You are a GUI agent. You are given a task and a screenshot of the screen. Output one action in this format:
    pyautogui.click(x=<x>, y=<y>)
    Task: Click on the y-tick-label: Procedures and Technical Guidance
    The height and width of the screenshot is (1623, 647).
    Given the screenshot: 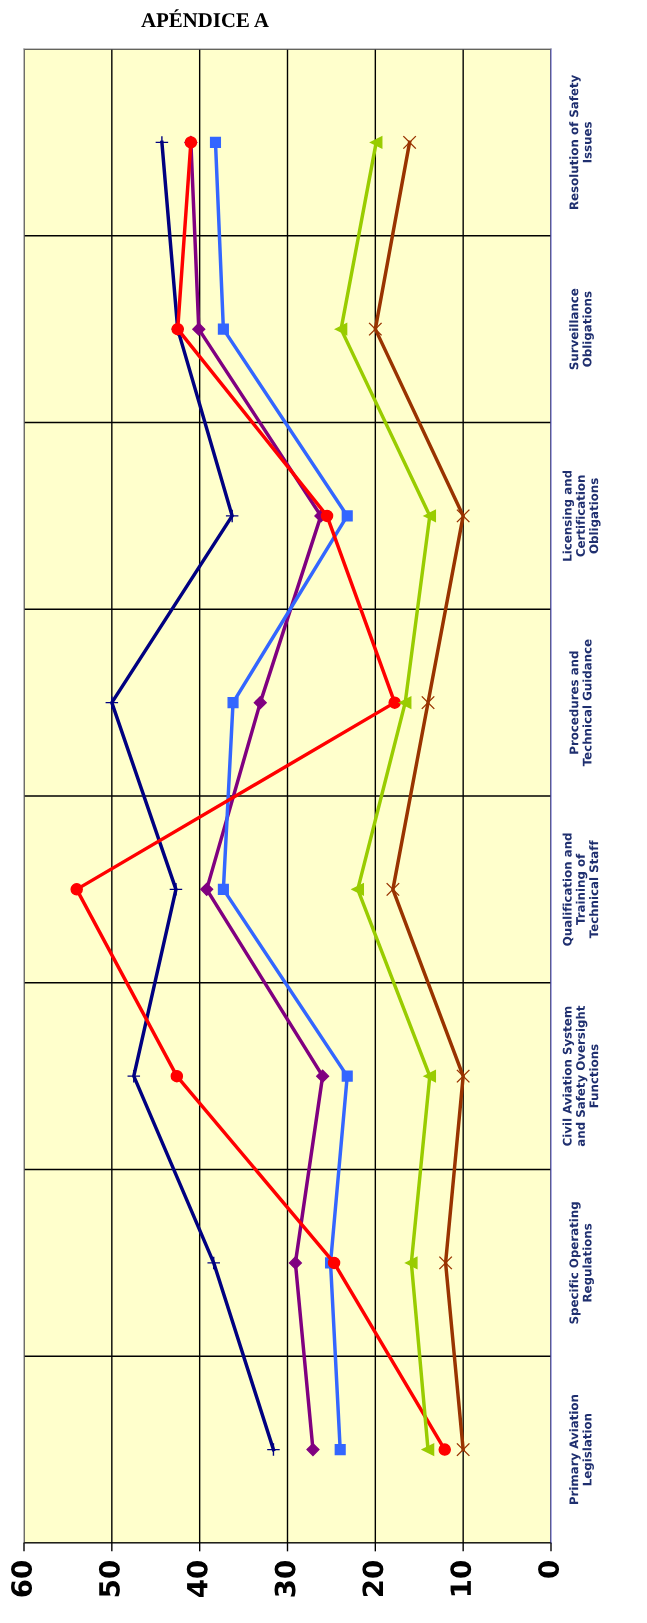 What is the action you would take?
    pyautogui.click(x=580, y=703)
    